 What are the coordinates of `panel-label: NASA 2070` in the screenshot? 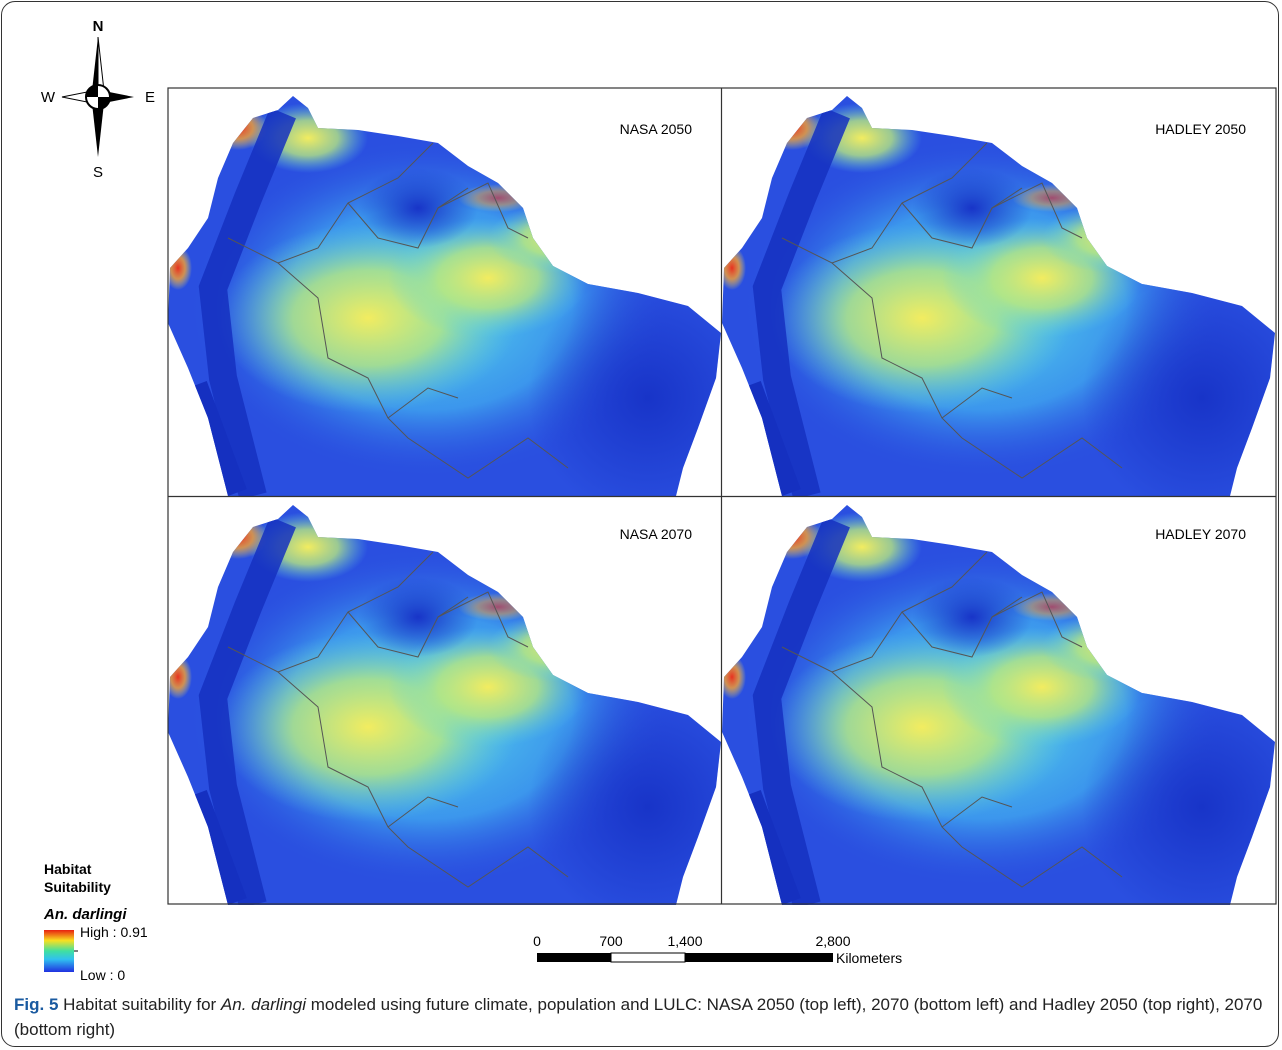 It's located at (656, 534).